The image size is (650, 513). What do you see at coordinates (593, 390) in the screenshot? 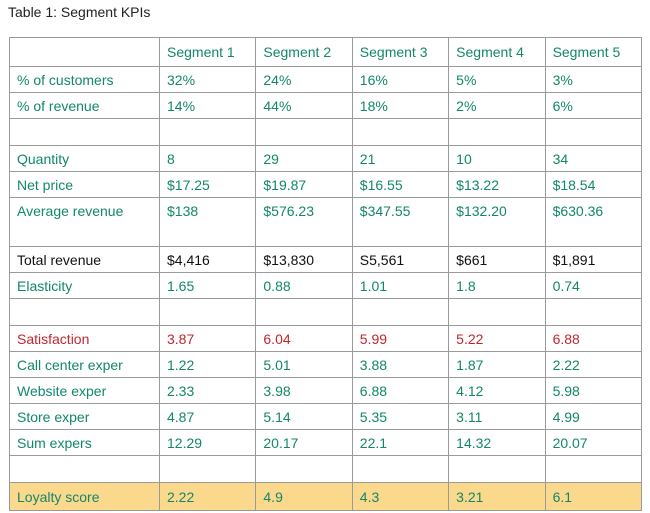
I see `cell: 5.98` at bounding box center [593, 390].